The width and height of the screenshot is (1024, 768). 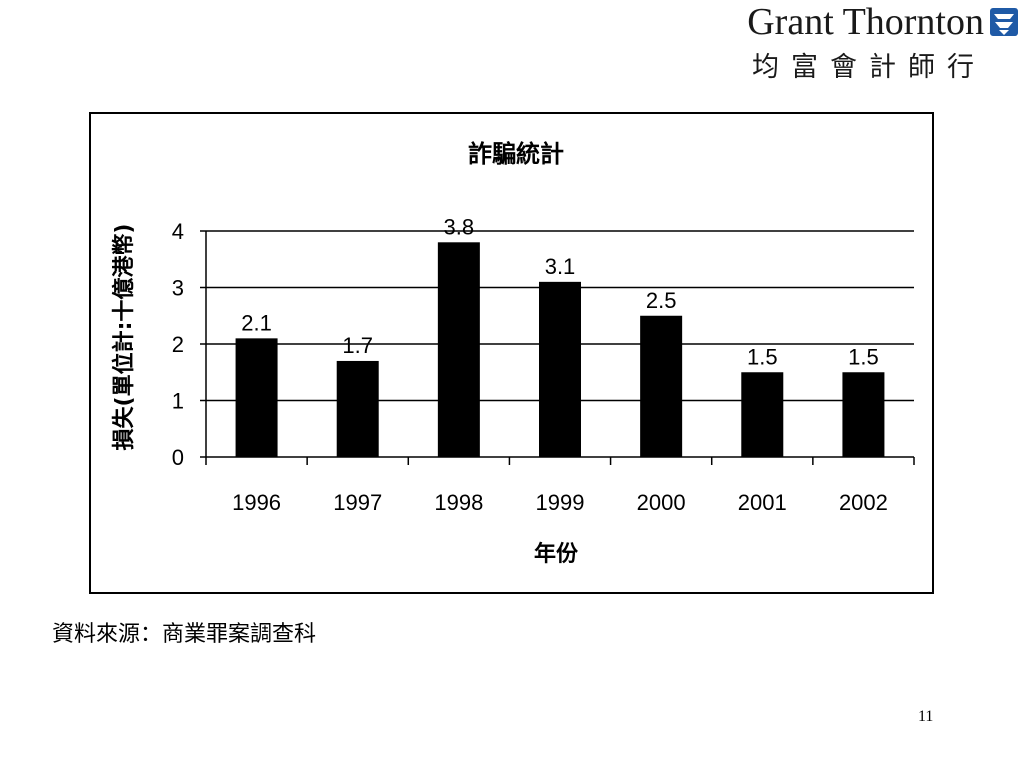 What do you see at coordinates (357, 502) in the screenshot?
I see `x-tick-label: 1997` at bounding box center [357, 502].